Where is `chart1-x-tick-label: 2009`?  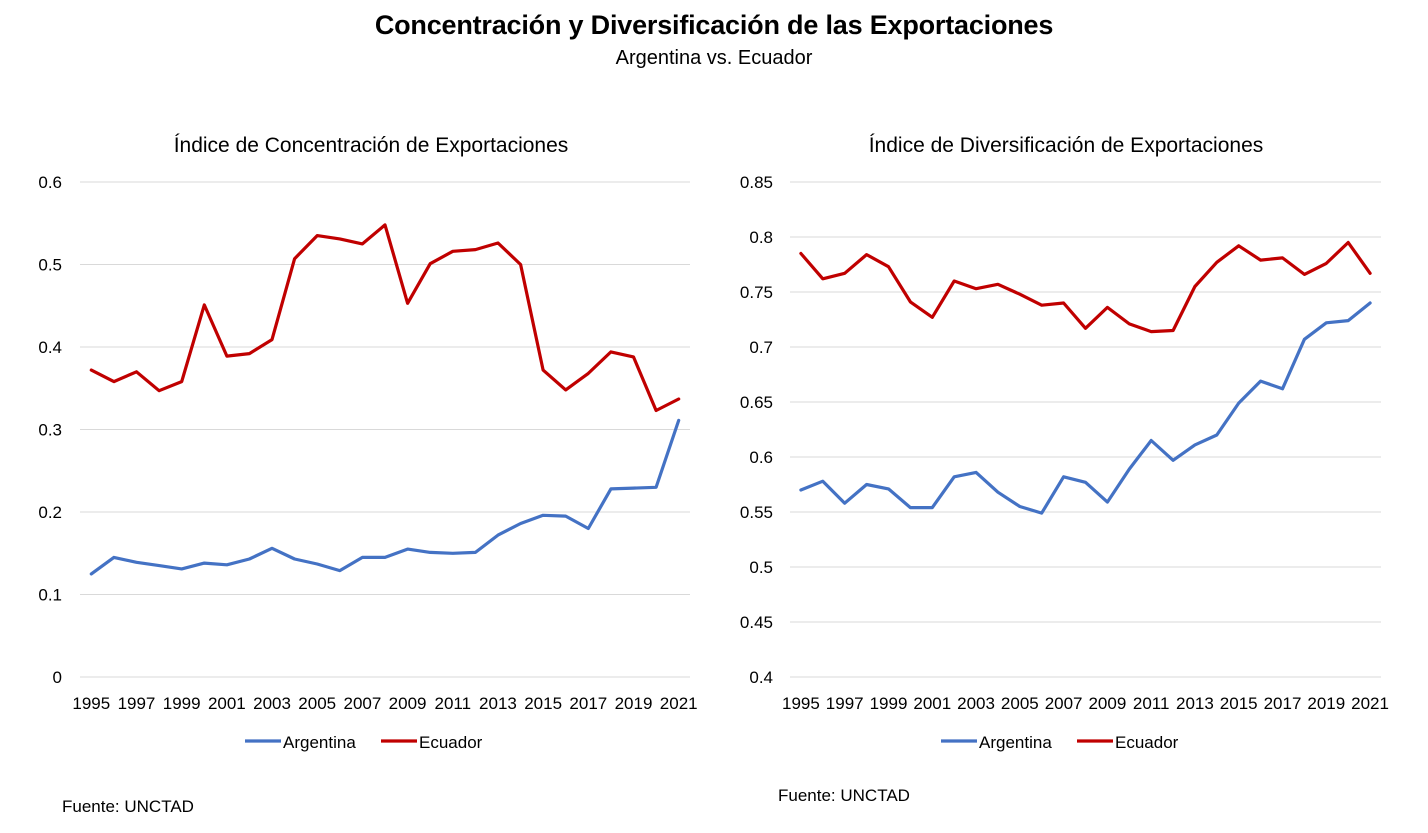 chart1-x-tick-label: 2009 is located at coordinates (1107, 703).